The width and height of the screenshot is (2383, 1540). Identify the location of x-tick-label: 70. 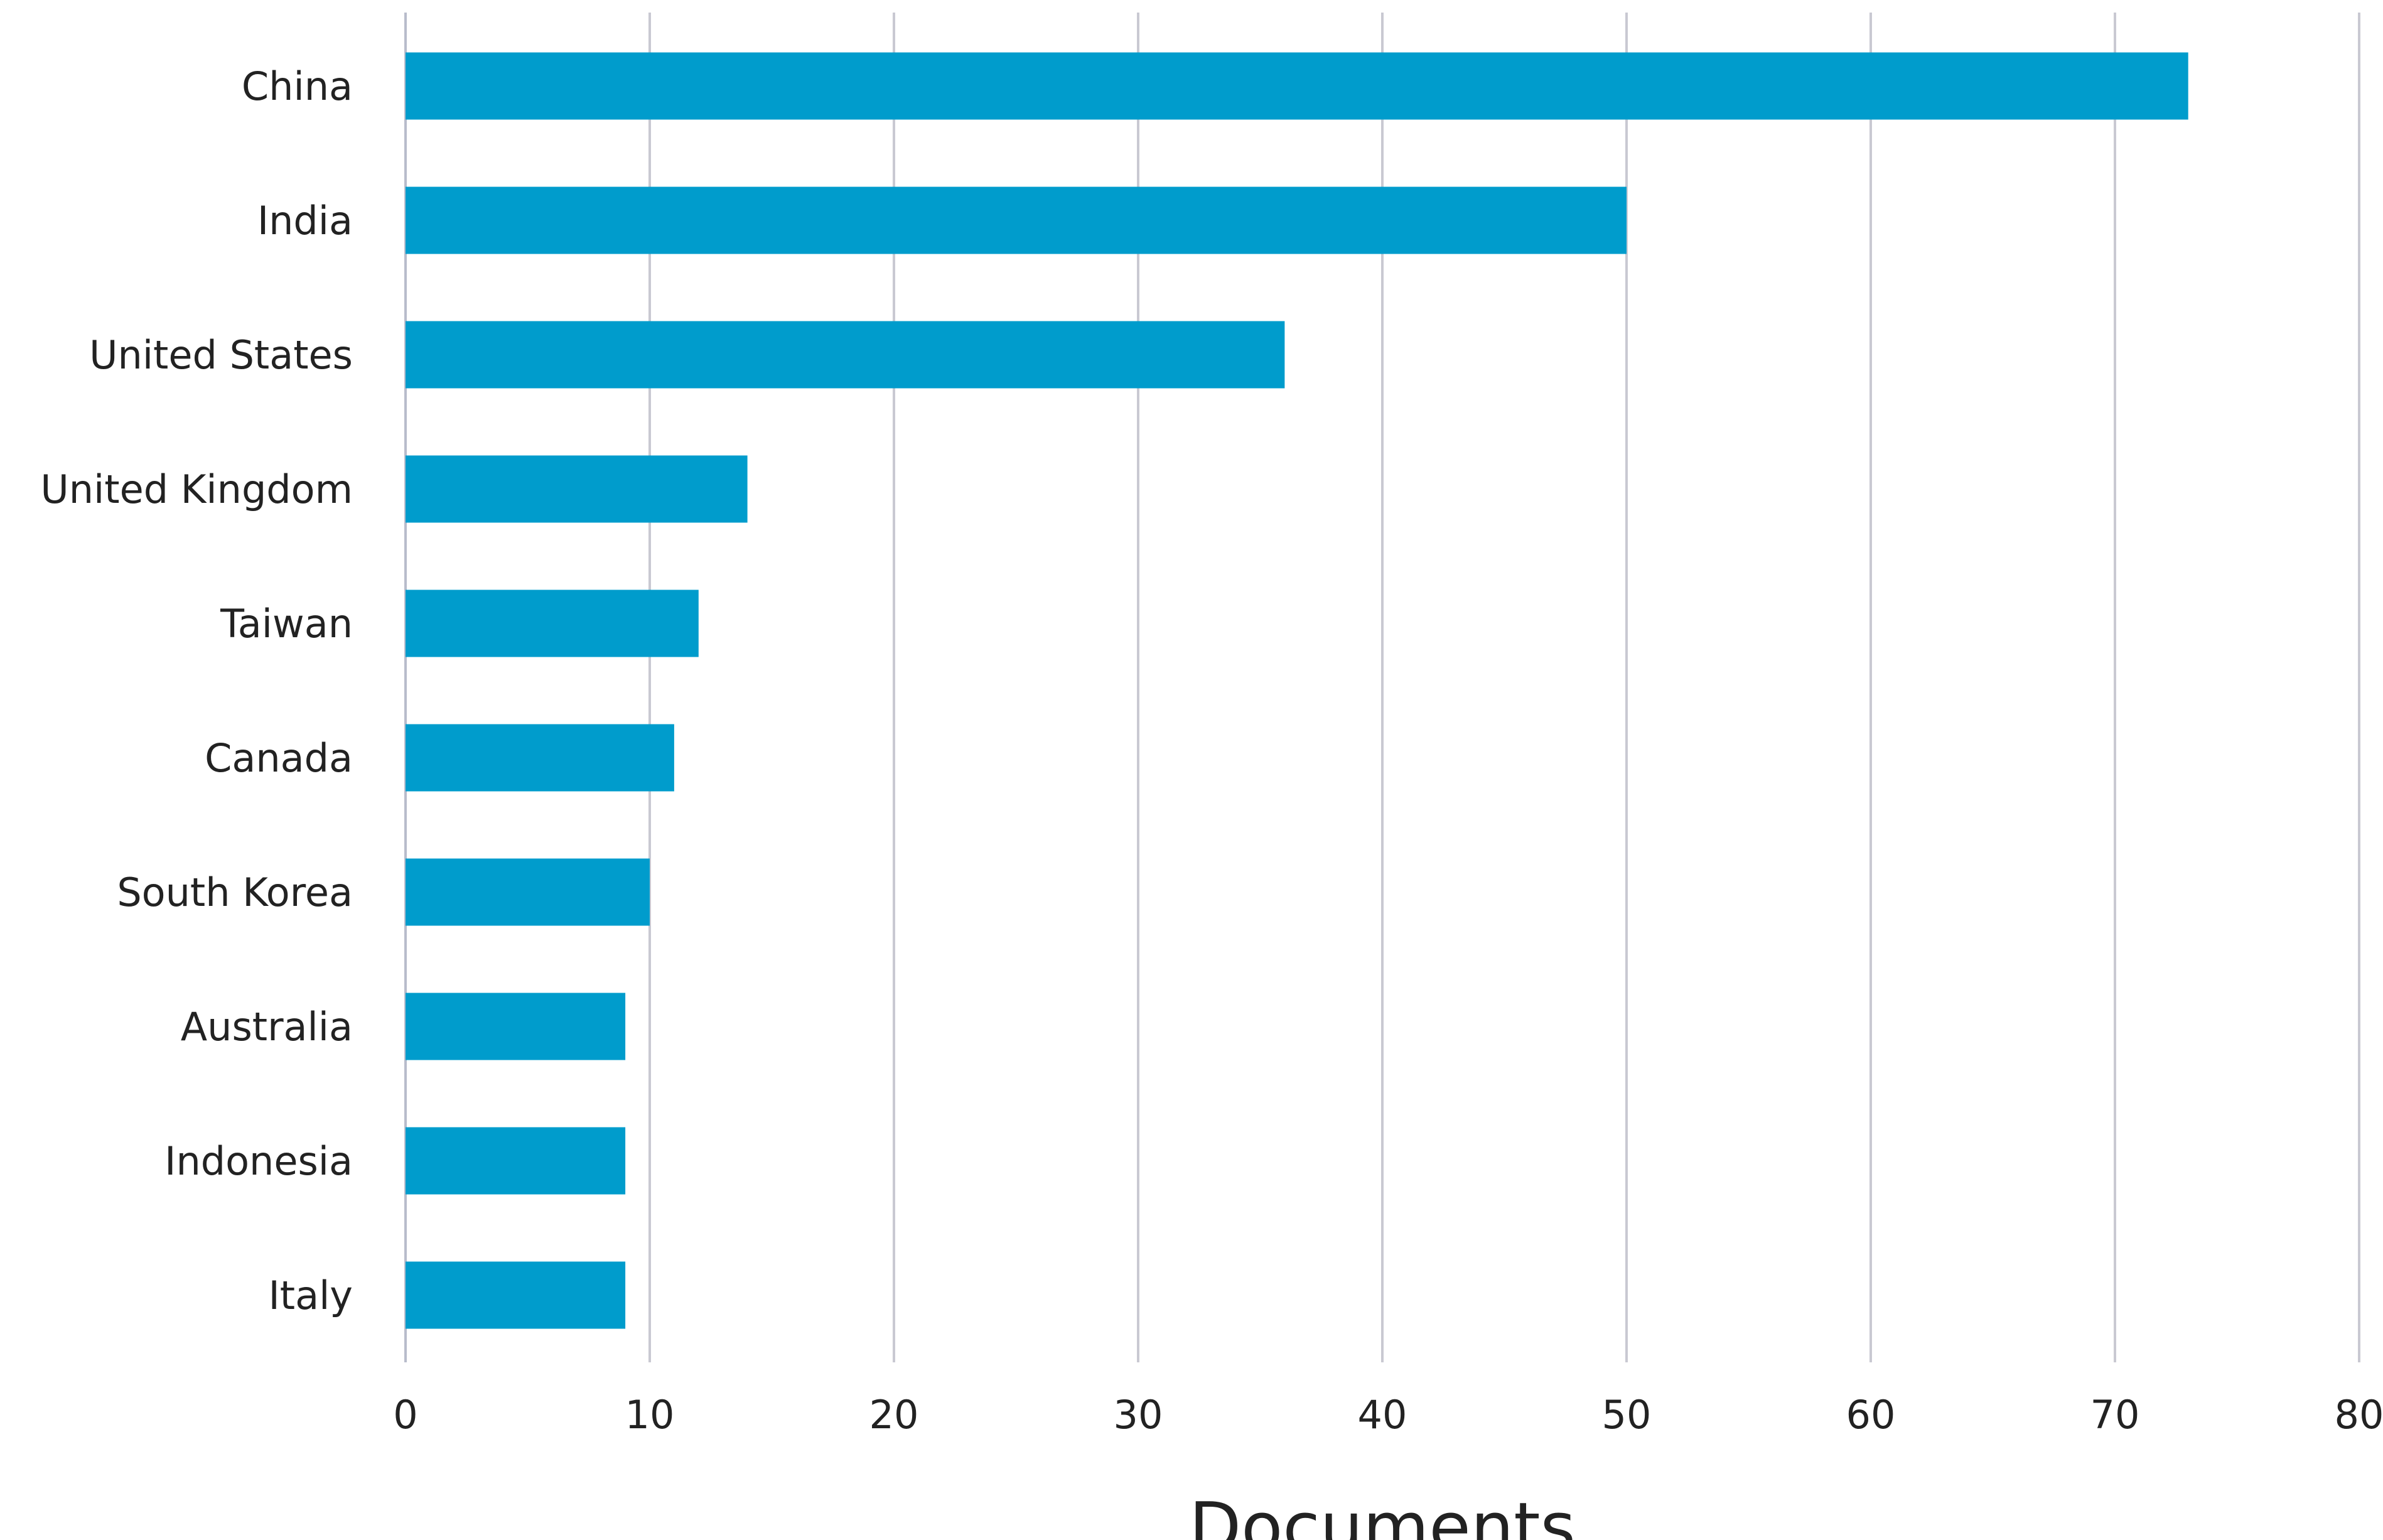
(2115, 1415).